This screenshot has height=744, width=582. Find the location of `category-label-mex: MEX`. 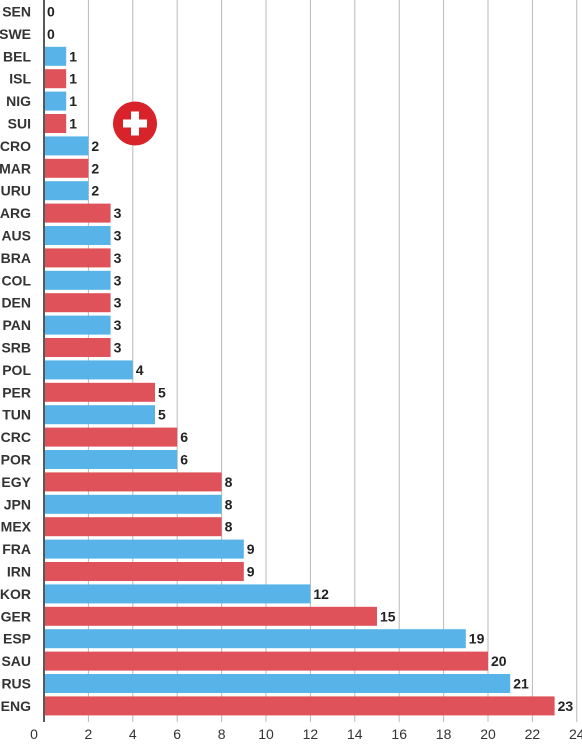

category-label-mex: MEX is located at coordinates (16, 527).